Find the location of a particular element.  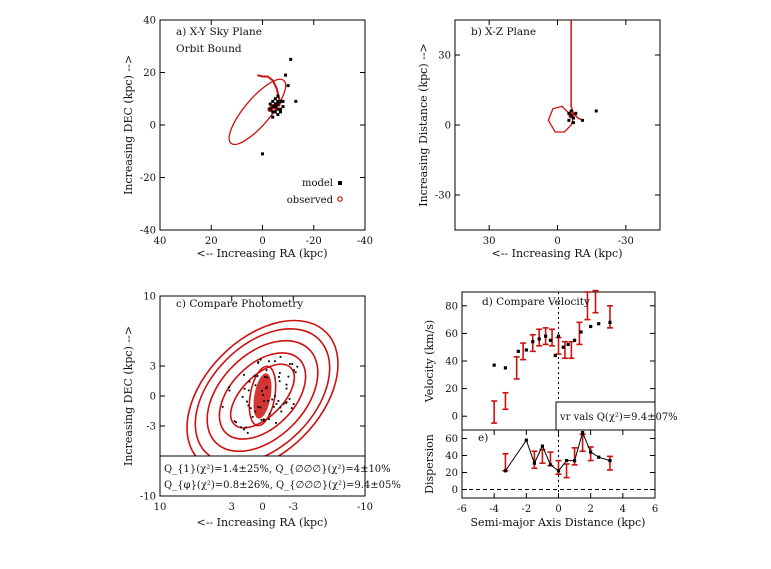

panel-a-subtitle: Orbit Bound is located at coordinates (209, 49).